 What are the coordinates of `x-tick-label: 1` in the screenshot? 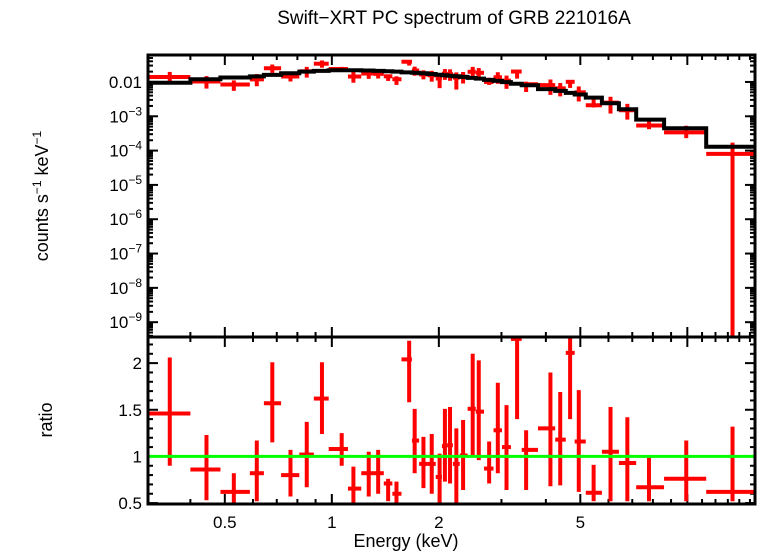 It's located at (331, 522).